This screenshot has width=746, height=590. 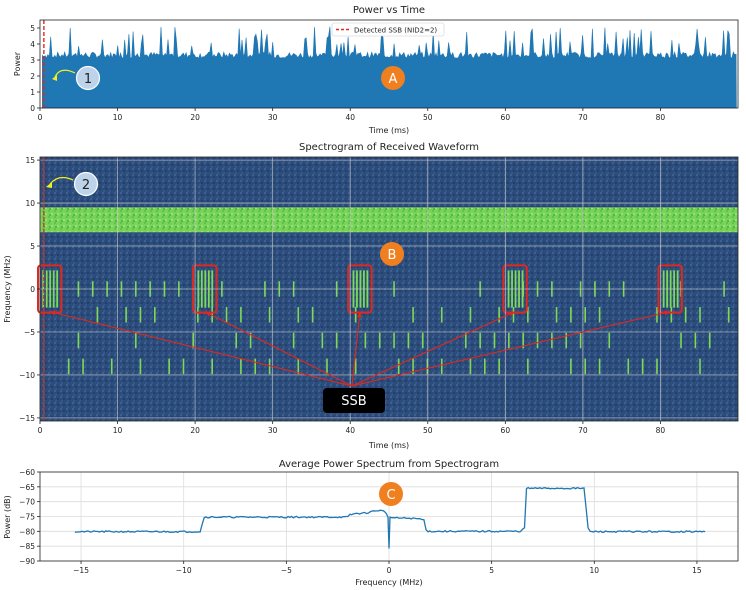 I want to click on spectrum-y-tick-label: −70, so click(x=27, y=502).